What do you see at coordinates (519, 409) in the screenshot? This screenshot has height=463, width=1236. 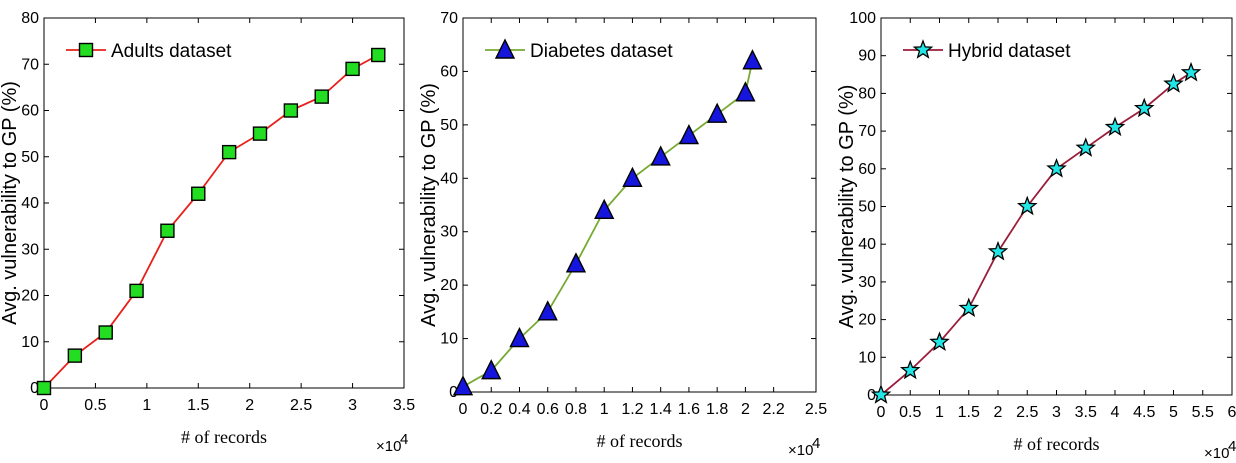 I see `x-tick-label: 0.4` at bounding box center [519, 409].